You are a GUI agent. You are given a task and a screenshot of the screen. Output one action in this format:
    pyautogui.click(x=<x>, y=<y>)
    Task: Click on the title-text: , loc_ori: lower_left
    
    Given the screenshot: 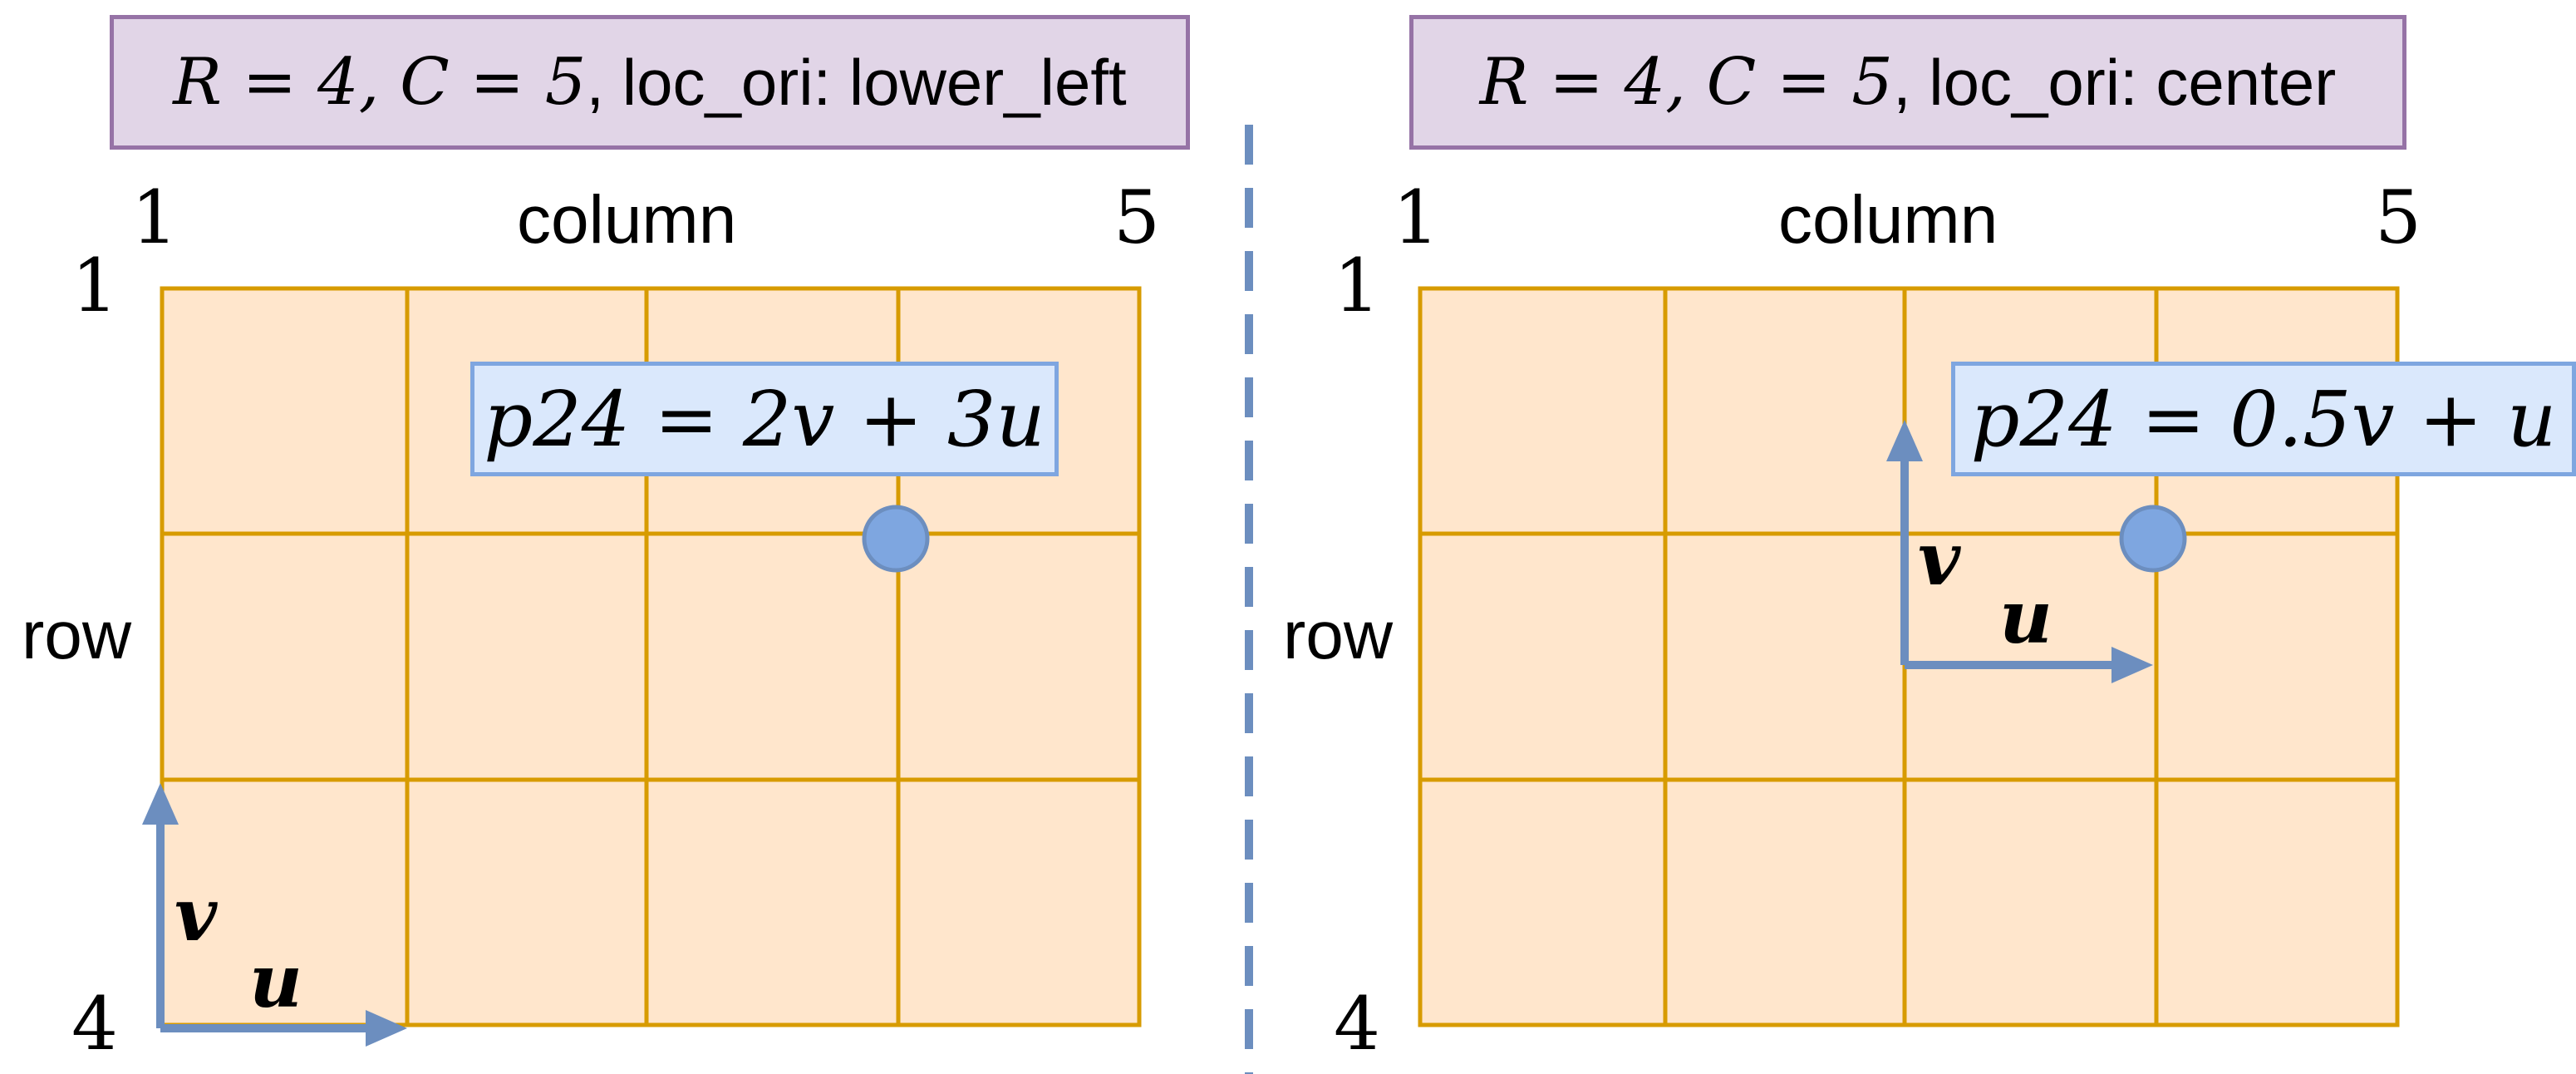 What is the action you would take?
    pyautogui.click(x=856, y=82)
    